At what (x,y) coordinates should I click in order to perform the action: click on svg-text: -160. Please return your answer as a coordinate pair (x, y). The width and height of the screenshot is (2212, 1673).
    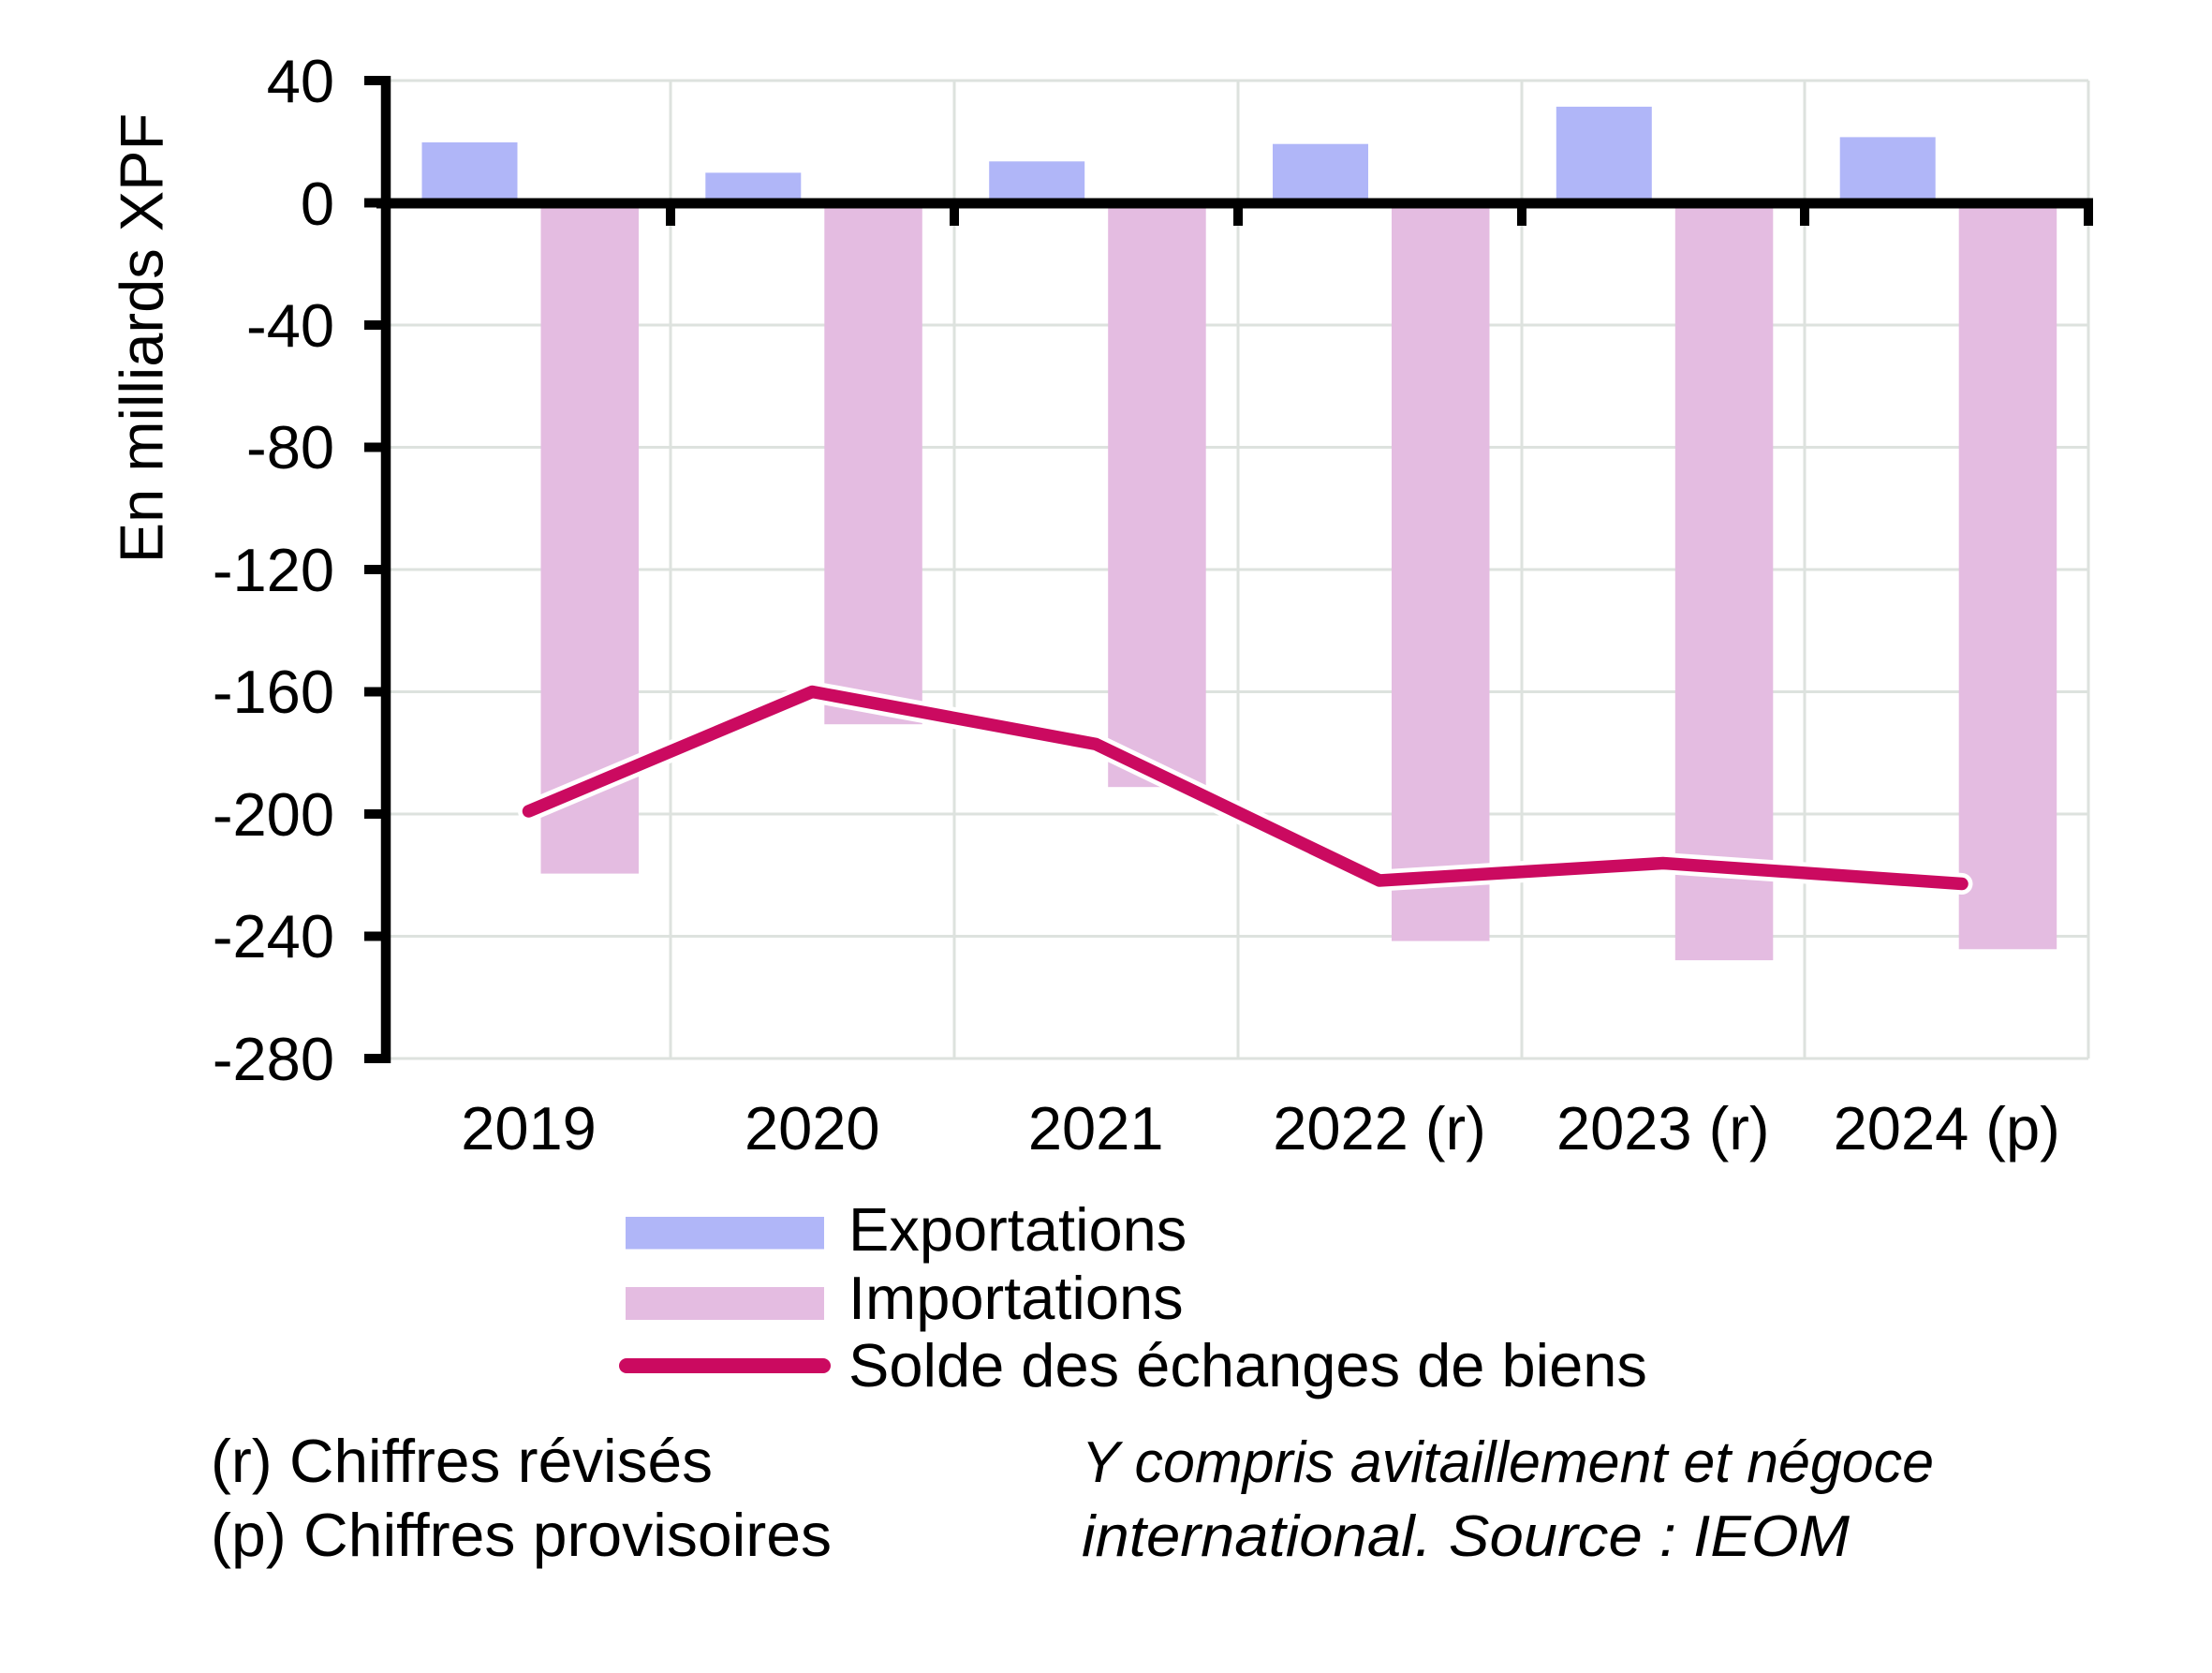
    Looking at the image, I should click on (273, 692).